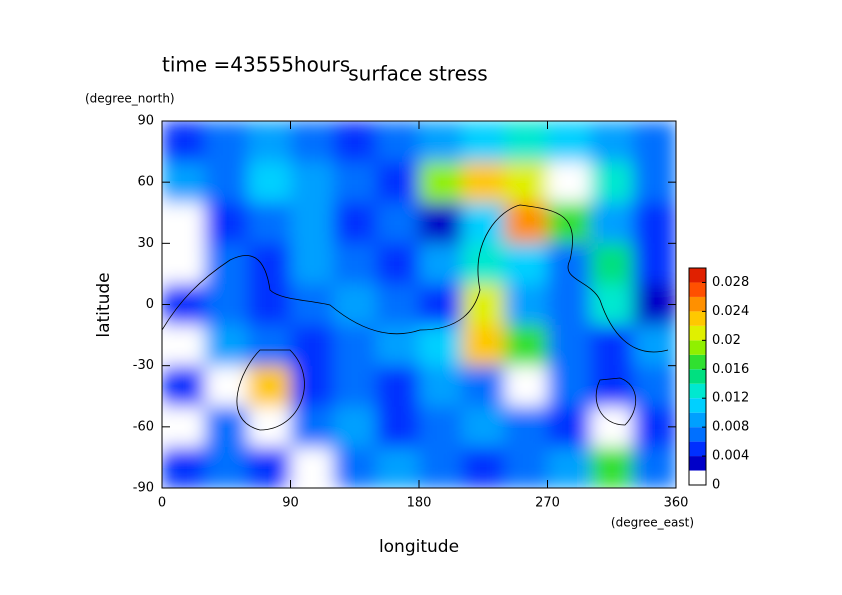 The height and width of the screenshot is (595, 842). Describe the element at coordinates (143, 488) in the screenshot. I see `y-tick-label: -90` at that location.